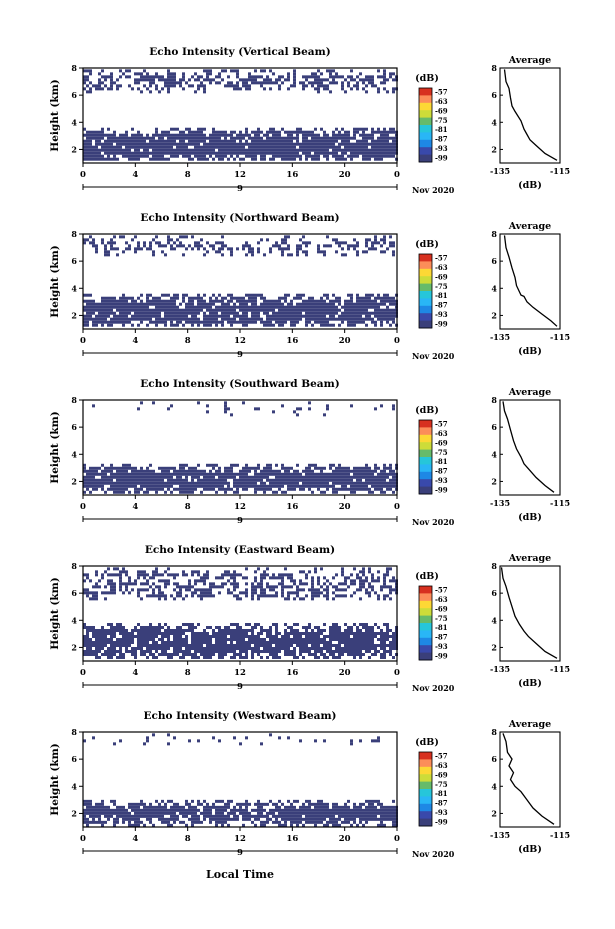 Image resolution: width=615 pixels, height=929 pixels. What do you see at coordinates (425, 324) in the screenshot?
I see `colorbar-swatch` at bounding box center [425, 324].